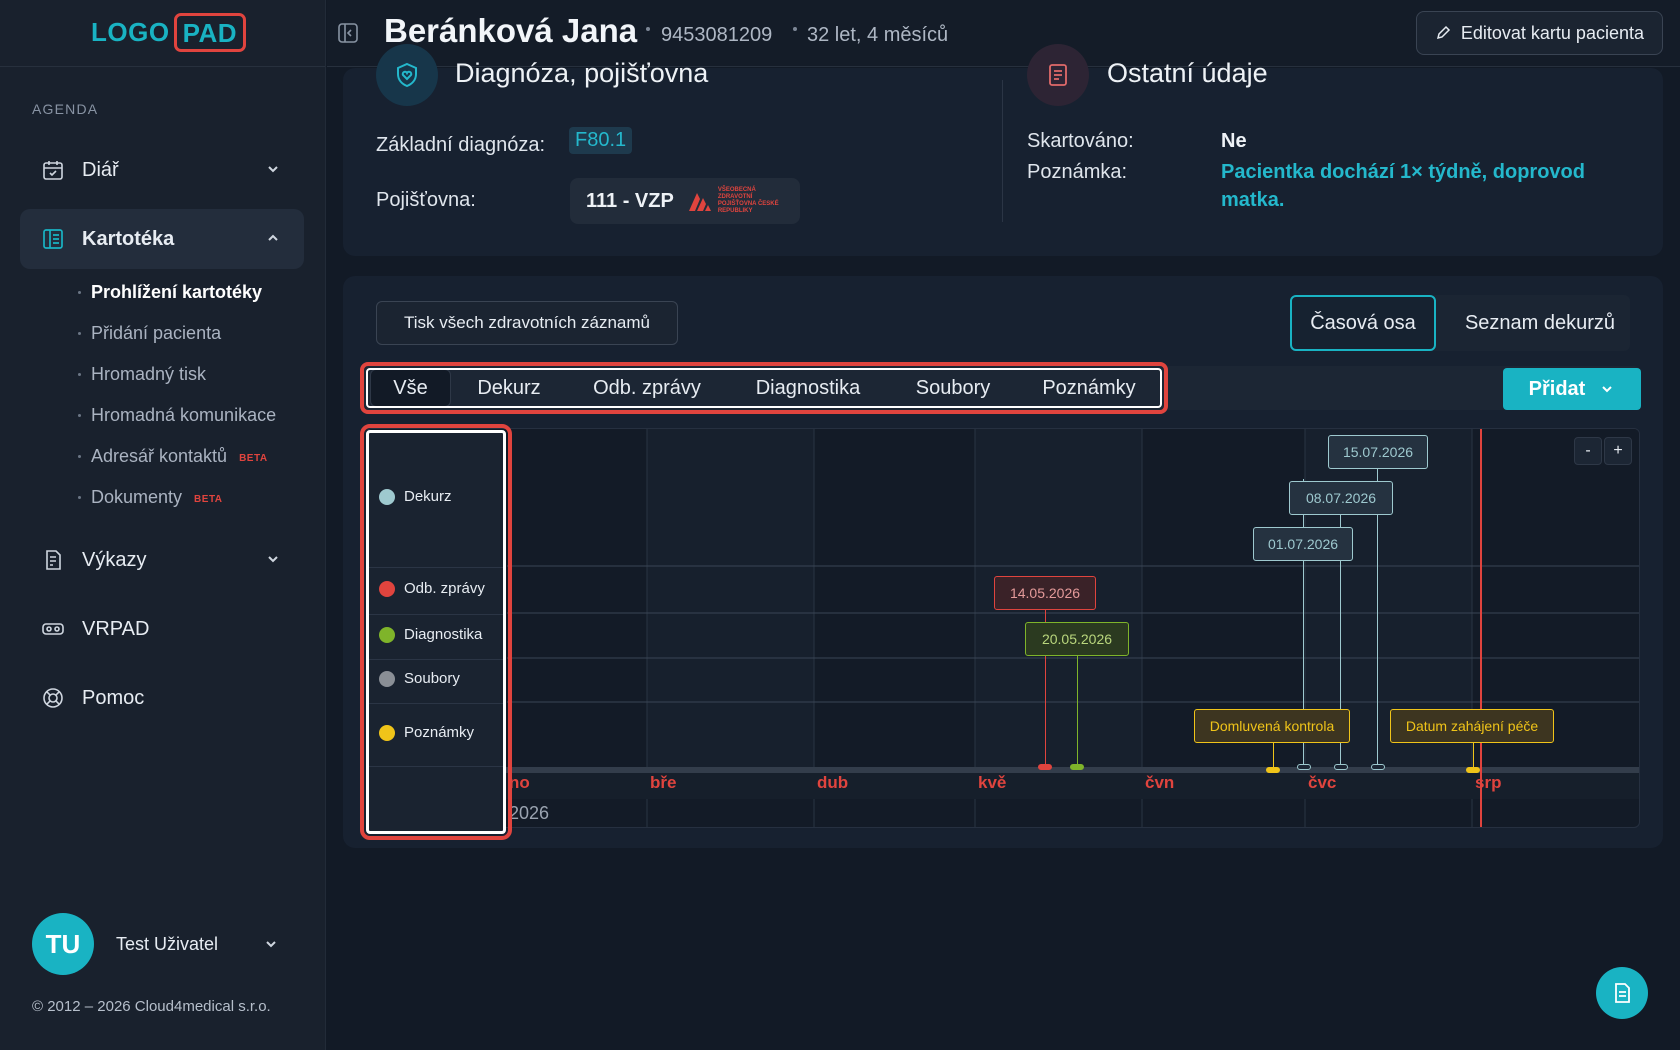 The height and width of the screenshot is (1050, 1680). What do you see at coordinates (808, 387) in the screenshot?
I see `filter-tab-diagnostics: Diagnostika` at bounding box center [808, 387].